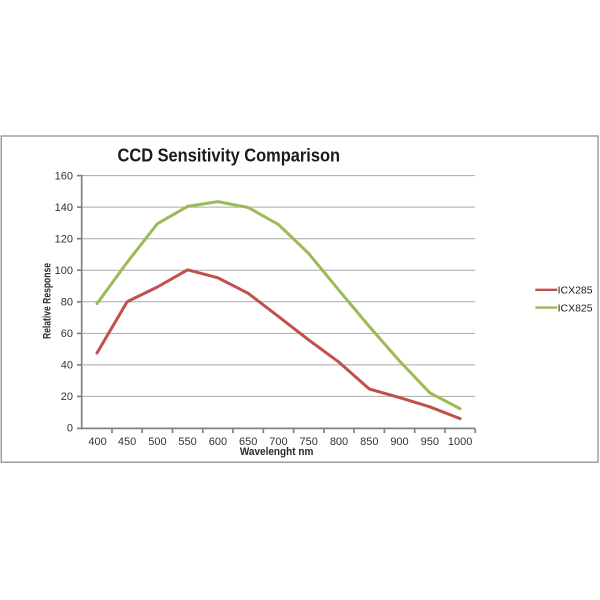  What do you see at coordinates (430, 442) in the screenshot?
I see `svg-text: 950` at bounding box center [430, 442].